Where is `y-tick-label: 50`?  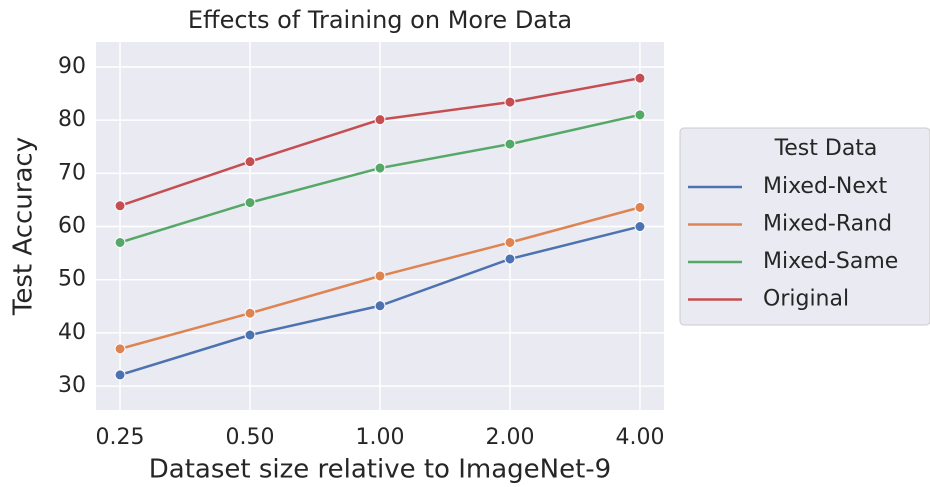
y-tick-label: 50 is located at coordinates (72, 279).